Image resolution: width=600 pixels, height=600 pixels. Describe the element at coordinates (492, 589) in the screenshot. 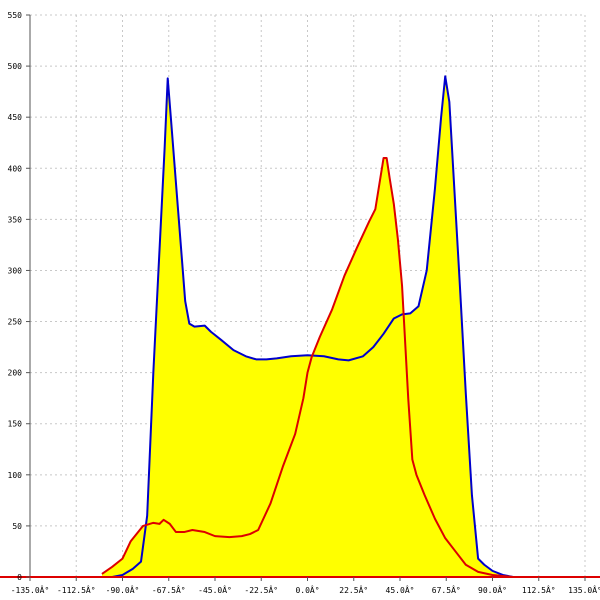

I see `x-tick-label: 90.0Â°` at that location.